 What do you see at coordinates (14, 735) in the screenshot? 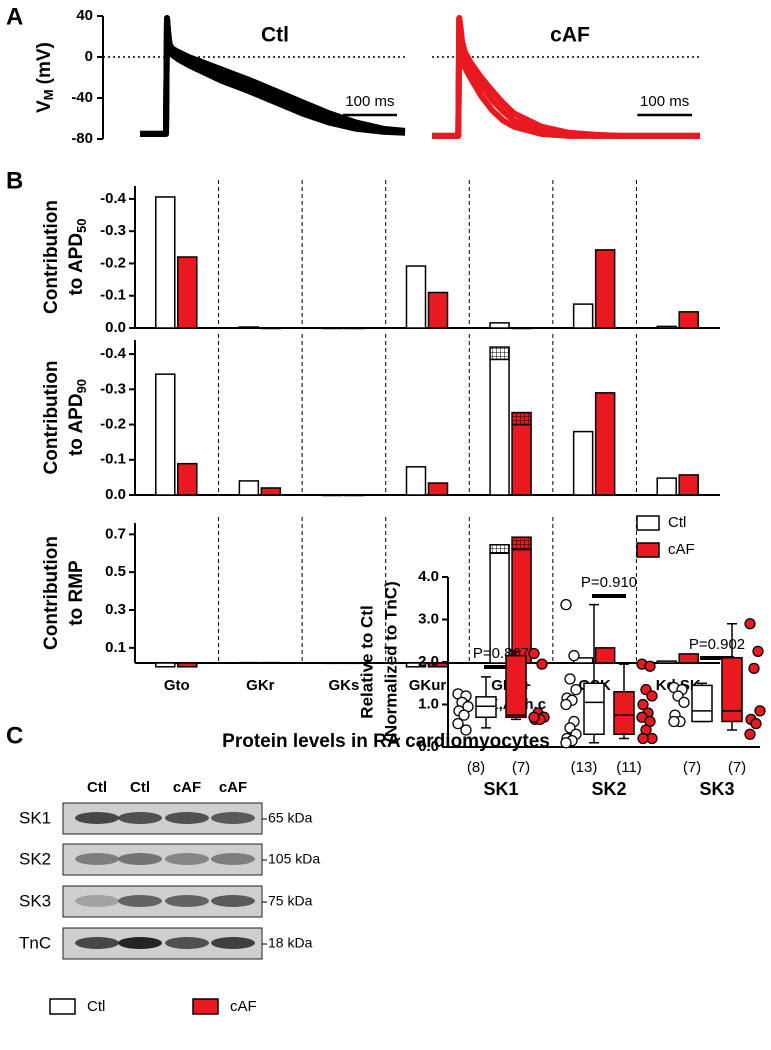
I see `panel-label: C` at bounding box center [14, 735].